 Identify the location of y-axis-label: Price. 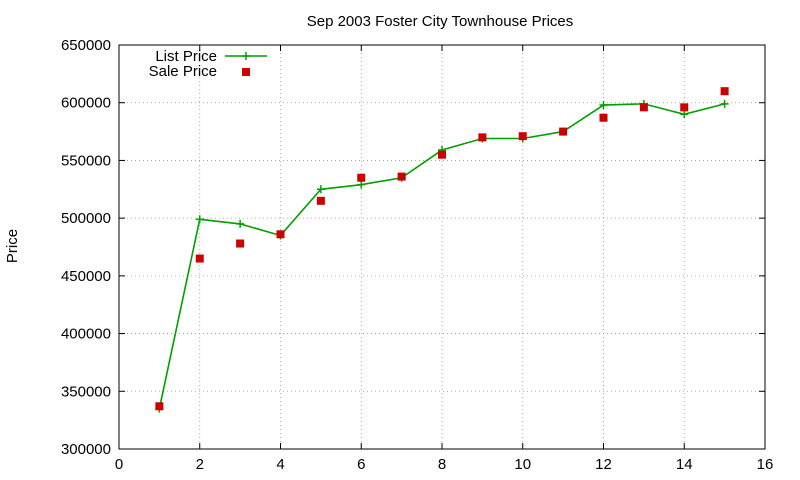
(12, 246).